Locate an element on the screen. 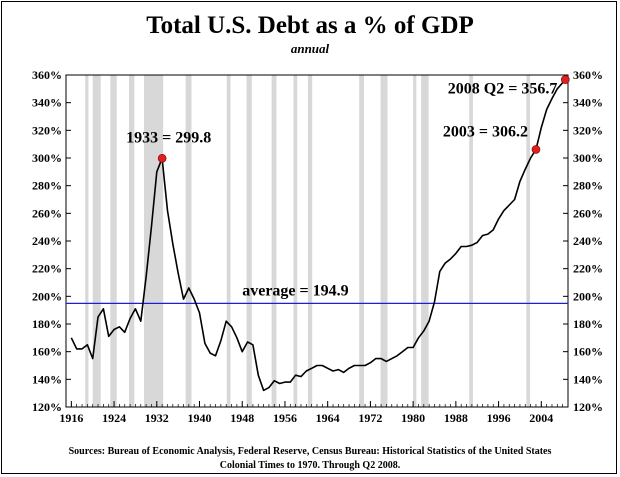  x-tick-label: 1964 is located at coordinates (328, 418).